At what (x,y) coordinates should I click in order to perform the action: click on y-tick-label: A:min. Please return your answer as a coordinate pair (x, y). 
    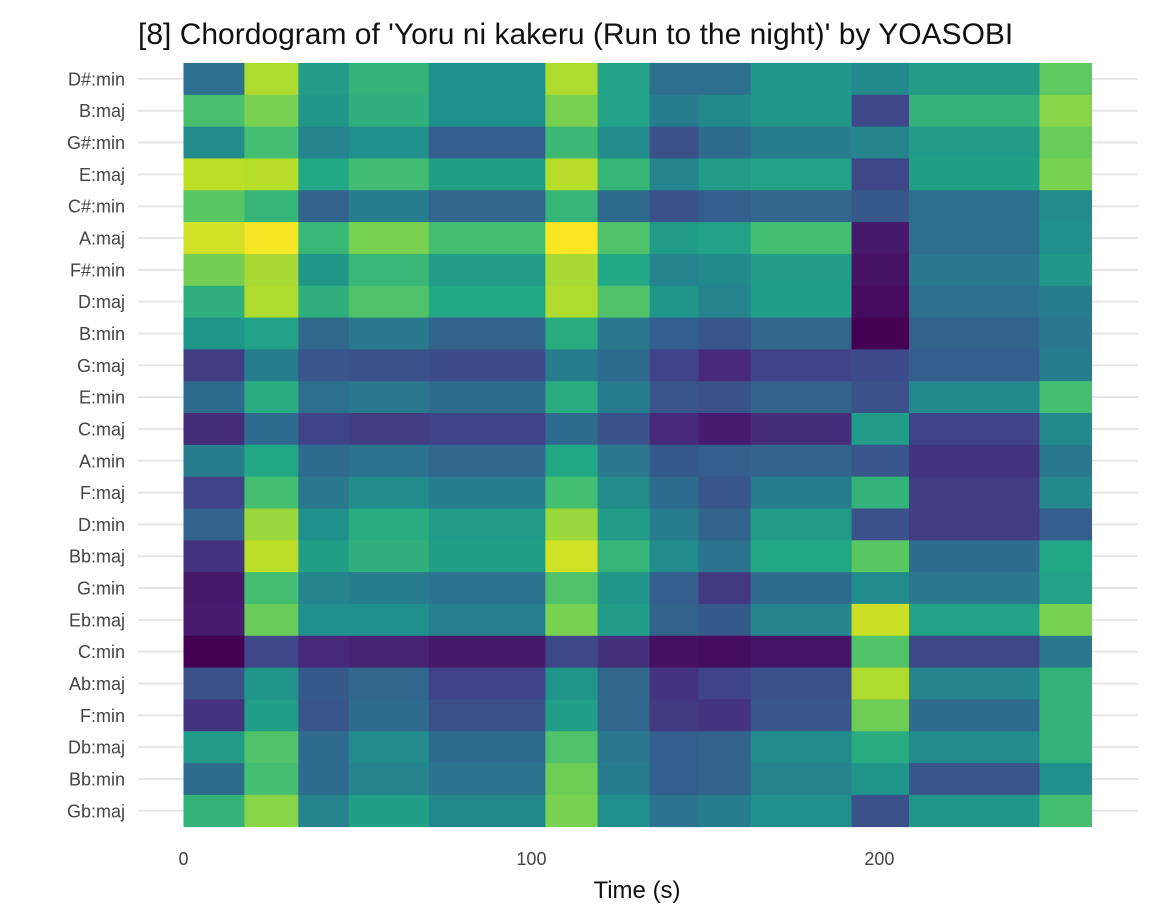
    Looking at the image, I should click on (102, 461).